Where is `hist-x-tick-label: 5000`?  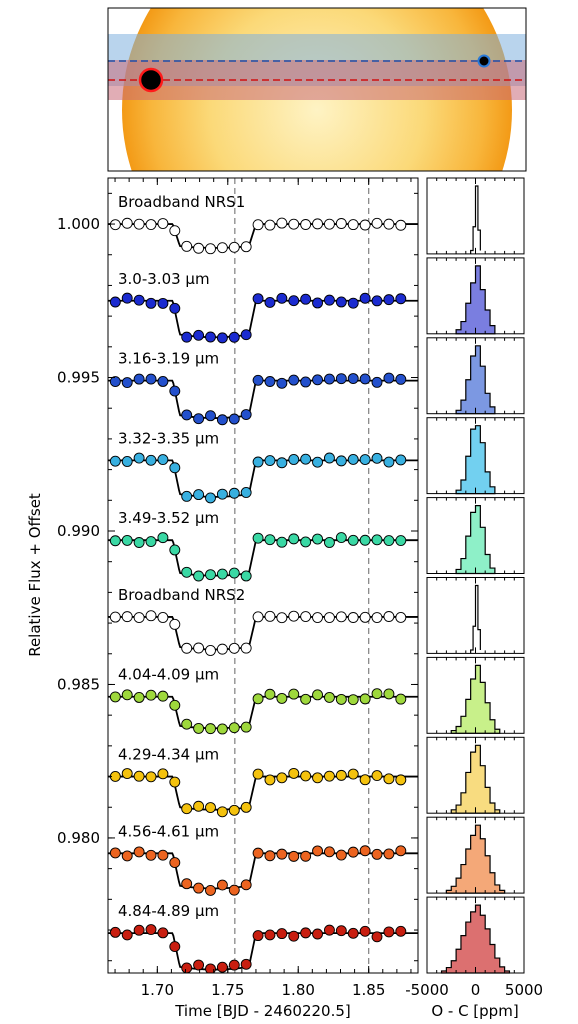
hist-x-tick-label: 5000 is located at coordinates (524, 990).